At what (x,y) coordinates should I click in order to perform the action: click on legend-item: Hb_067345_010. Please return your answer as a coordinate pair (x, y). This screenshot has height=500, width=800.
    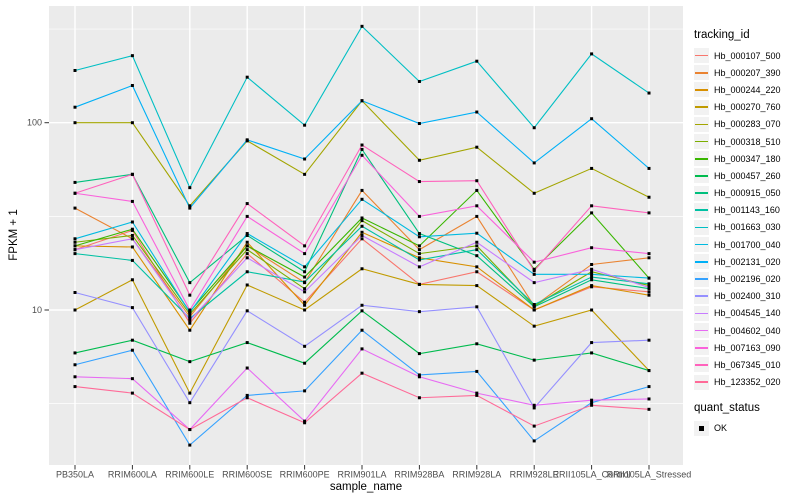
    Looking at the image, I should click on (747, 364).